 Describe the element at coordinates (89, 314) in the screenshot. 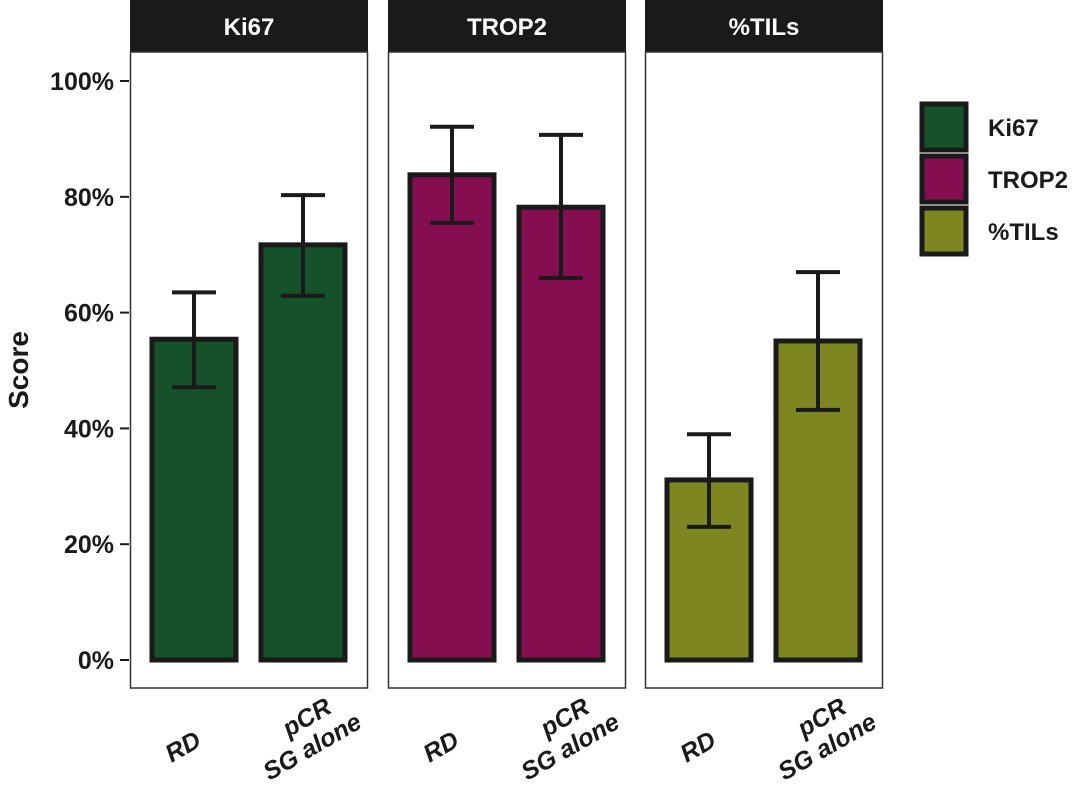

I see `y-tick-label: 60%` at that location.